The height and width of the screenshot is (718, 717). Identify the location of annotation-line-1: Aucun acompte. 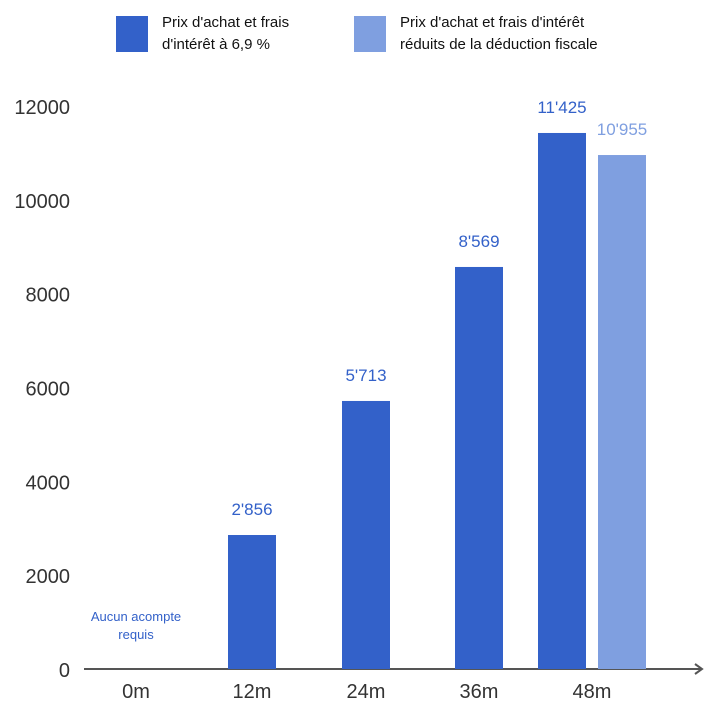
(136, 616).